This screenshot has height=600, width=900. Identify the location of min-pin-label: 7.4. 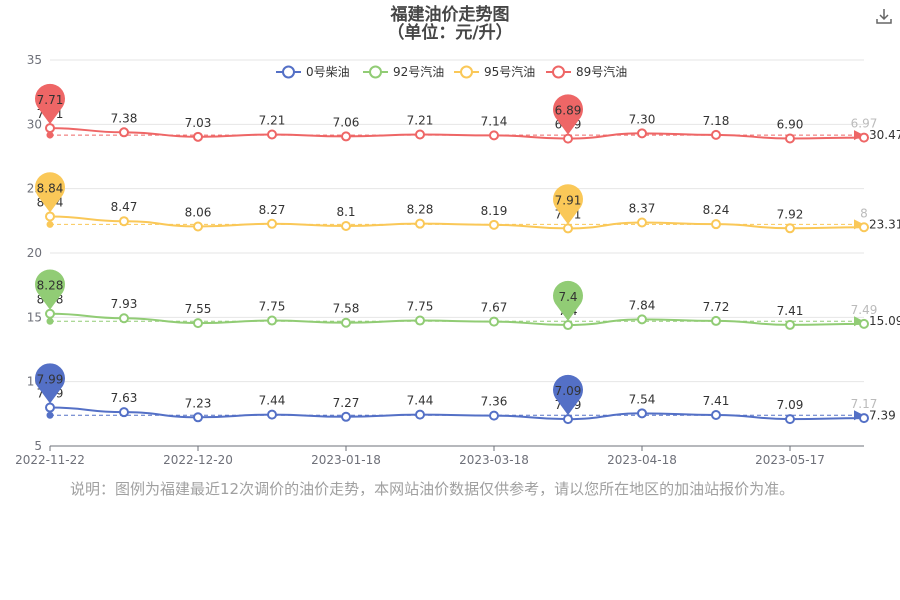
(567, 297).